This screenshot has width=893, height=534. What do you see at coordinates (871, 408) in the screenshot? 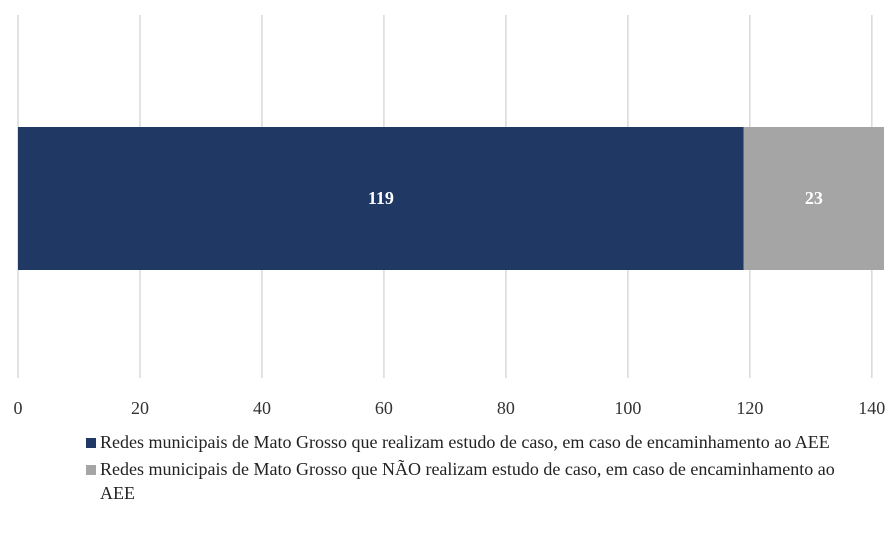
I see `x-tick-label: 140` at bounding box center [871, 408].